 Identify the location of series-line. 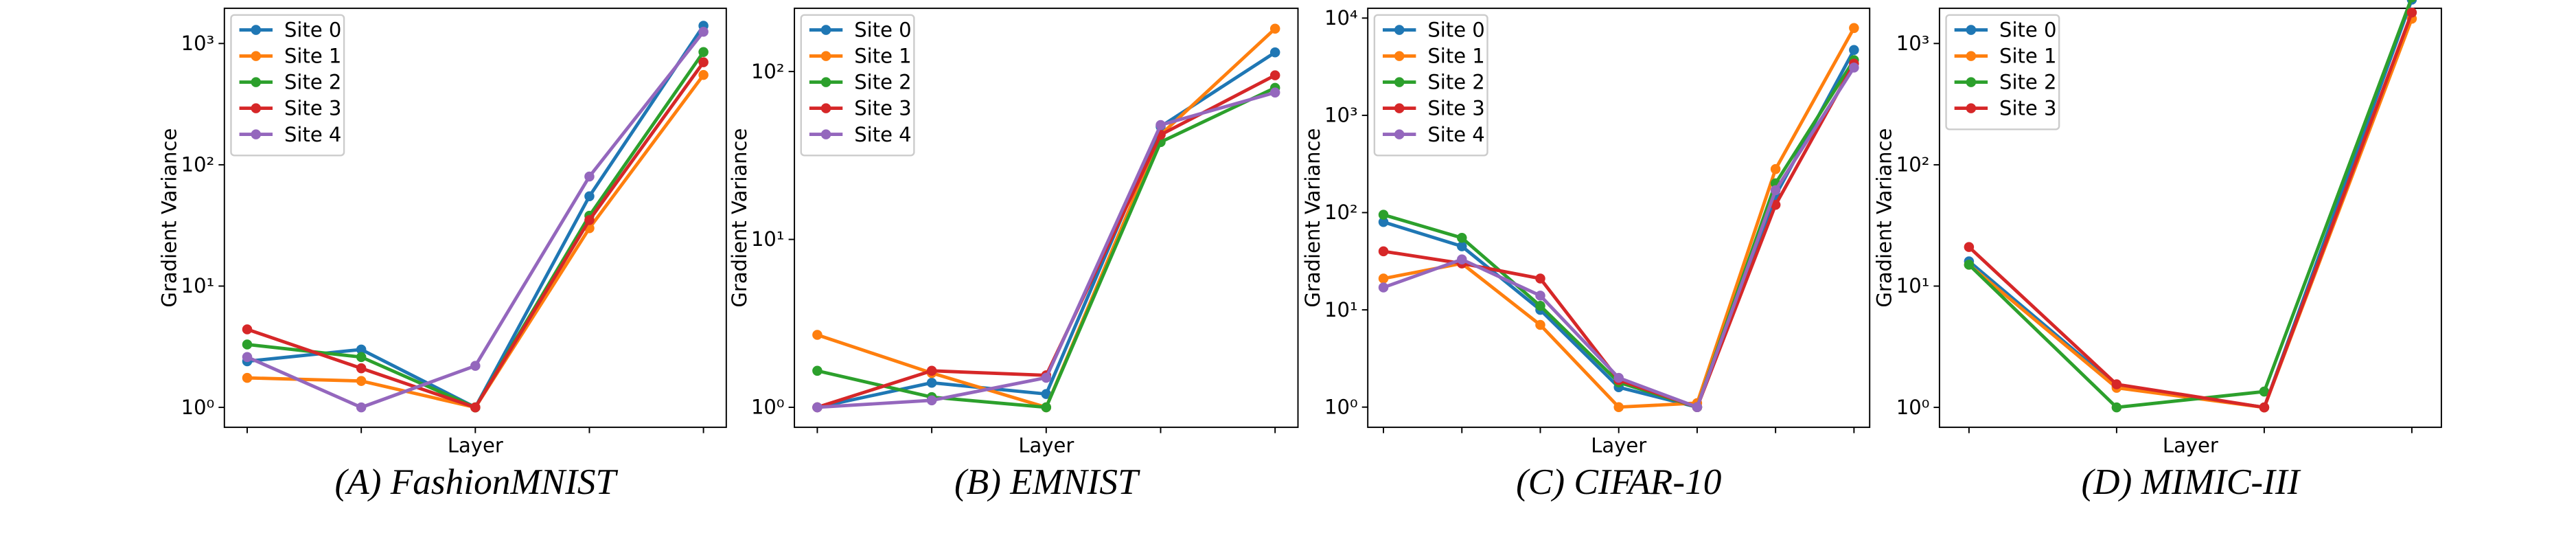
(2190, 205).